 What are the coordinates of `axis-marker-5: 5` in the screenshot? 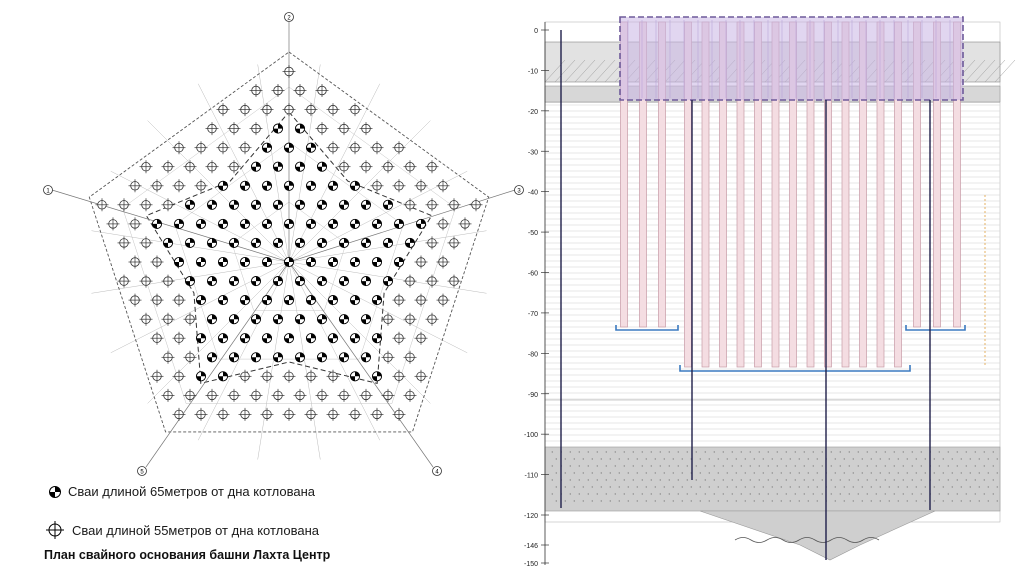 It's located at (142, 471).